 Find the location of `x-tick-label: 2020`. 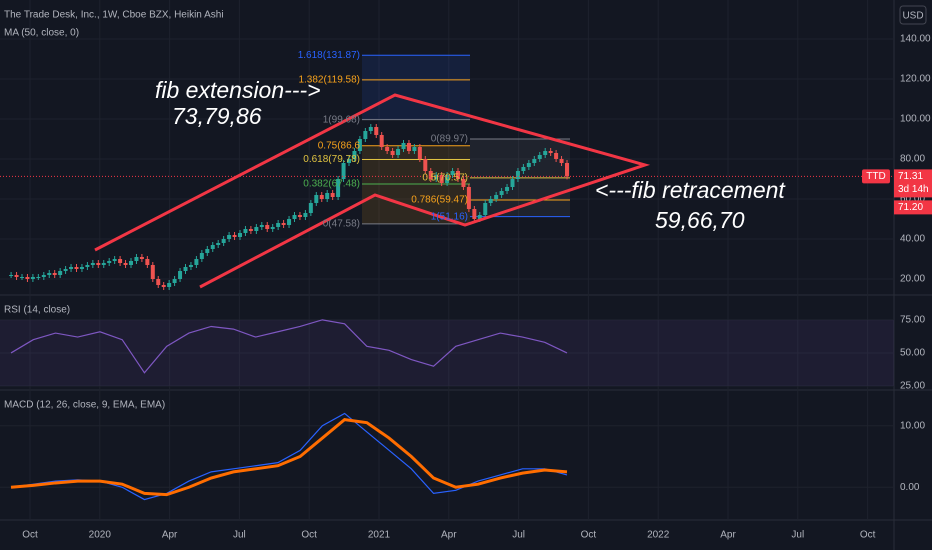

x-tick-label: 2020 is located at coordinates (100, 535).